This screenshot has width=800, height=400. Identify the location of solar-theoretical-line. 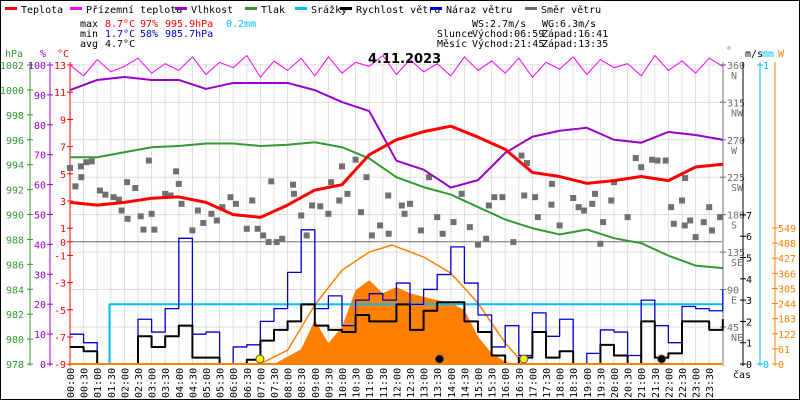
(392, 304).